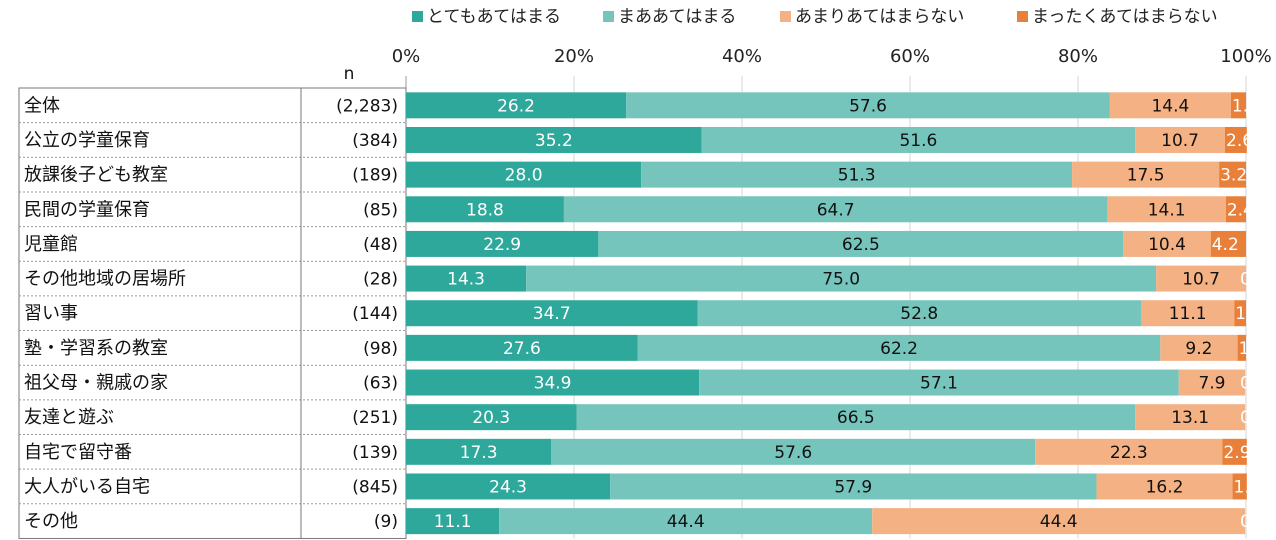 The height and width of the screenshot is (540, 1276). Describe the element at coordinates (87, 486) in the screenshot. I see `category-label: 大人がいる自宅` at that location.